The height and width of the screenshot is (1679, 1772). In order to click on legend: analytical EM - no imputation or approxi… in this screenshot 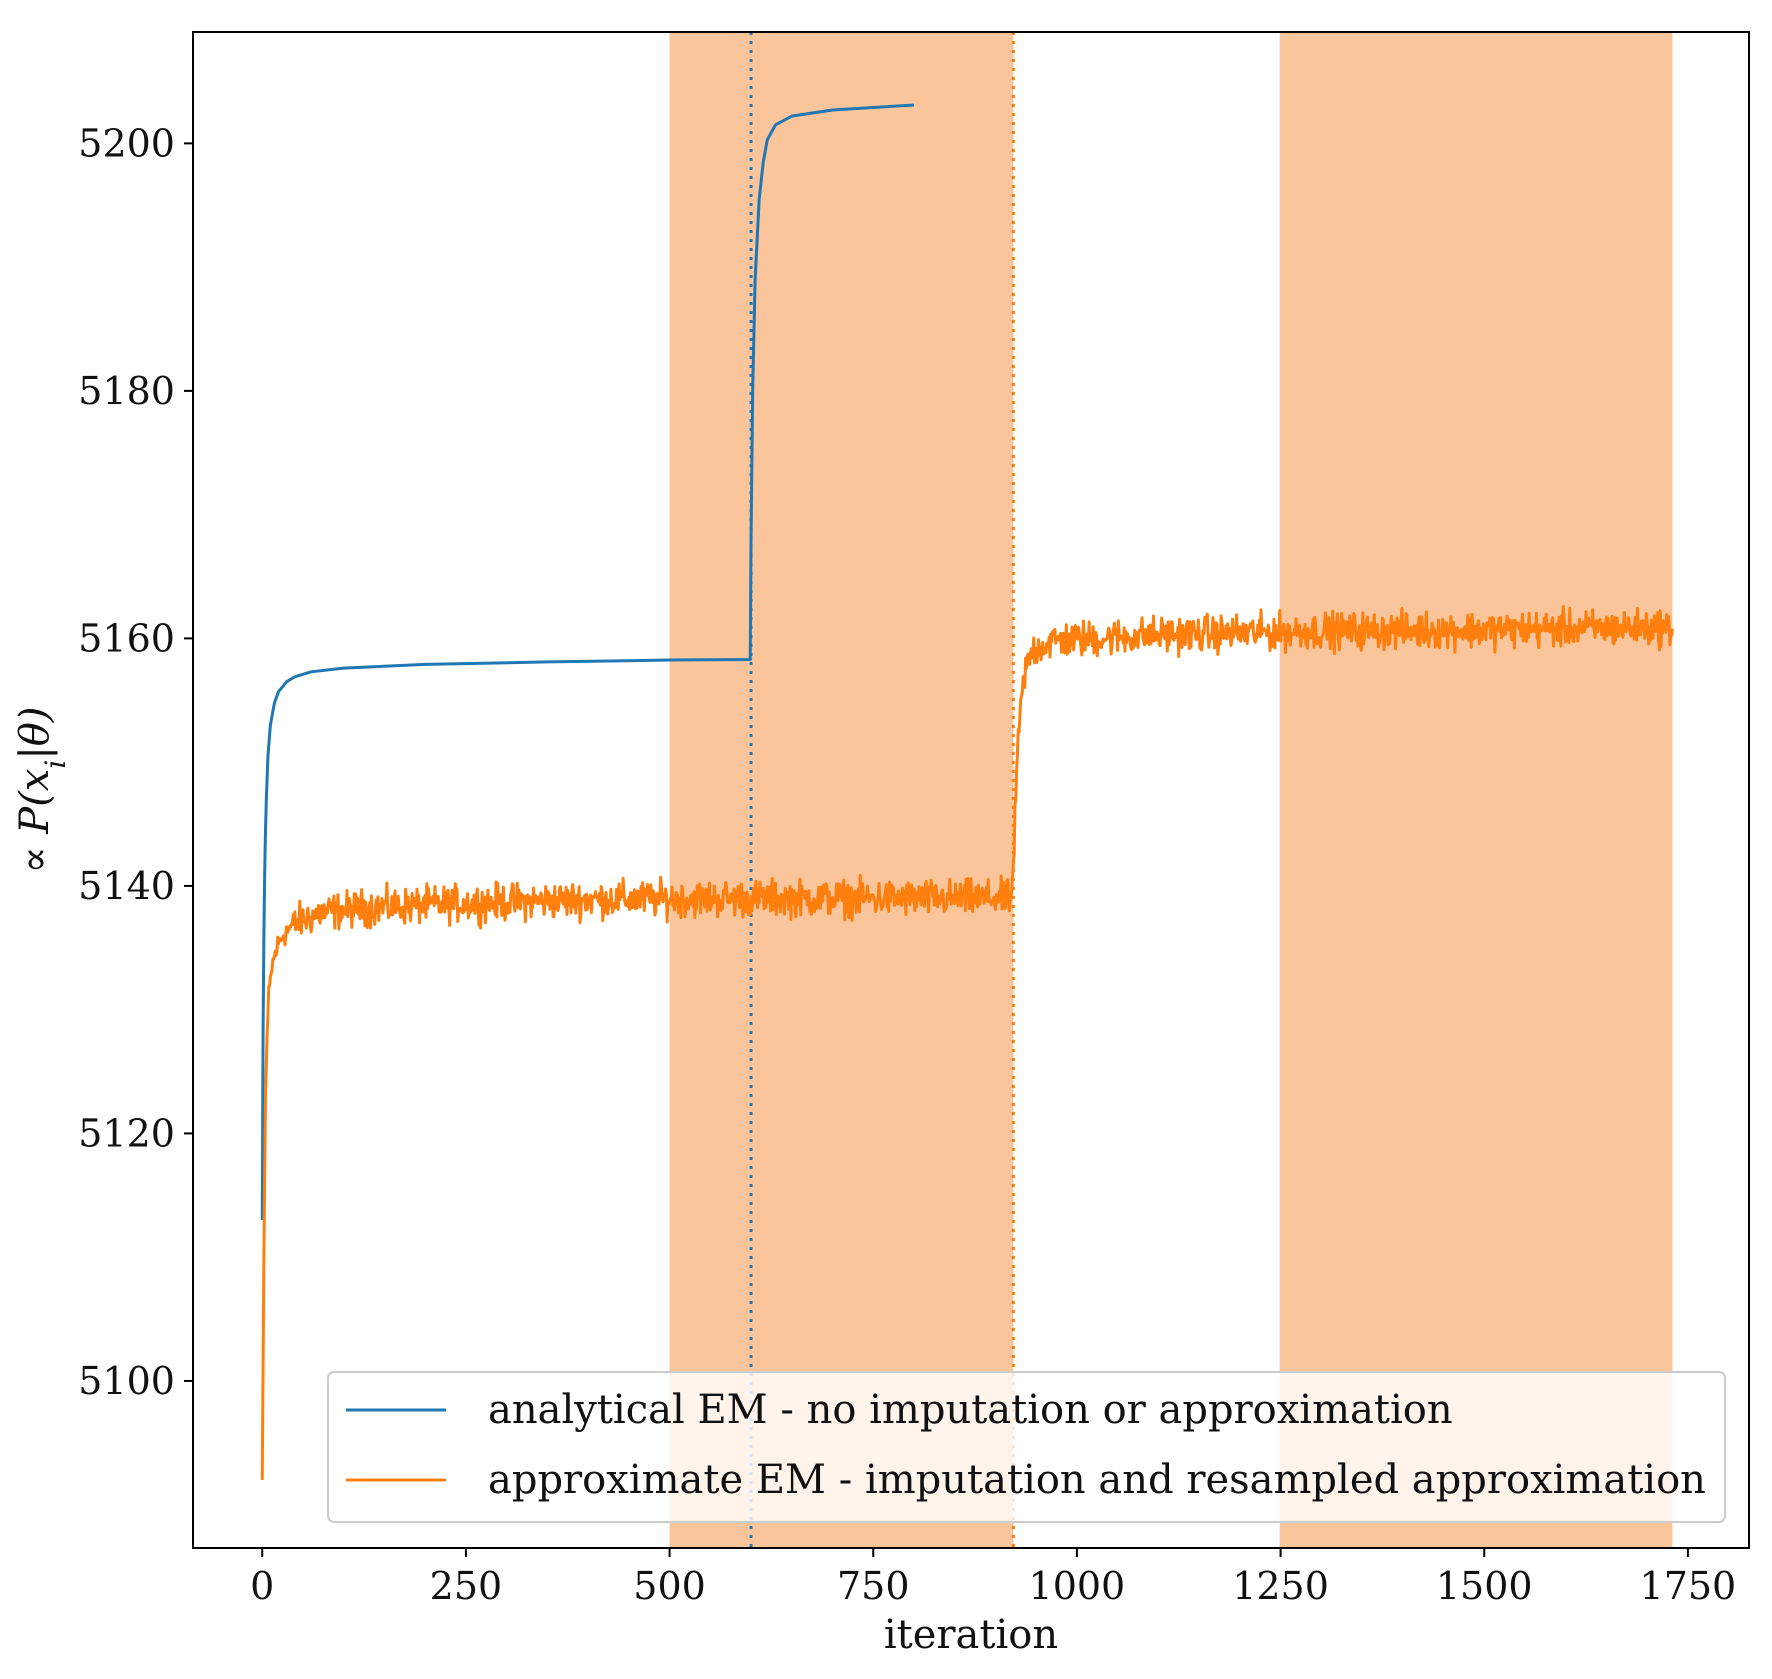, I will do `click(1026, 1447)`.